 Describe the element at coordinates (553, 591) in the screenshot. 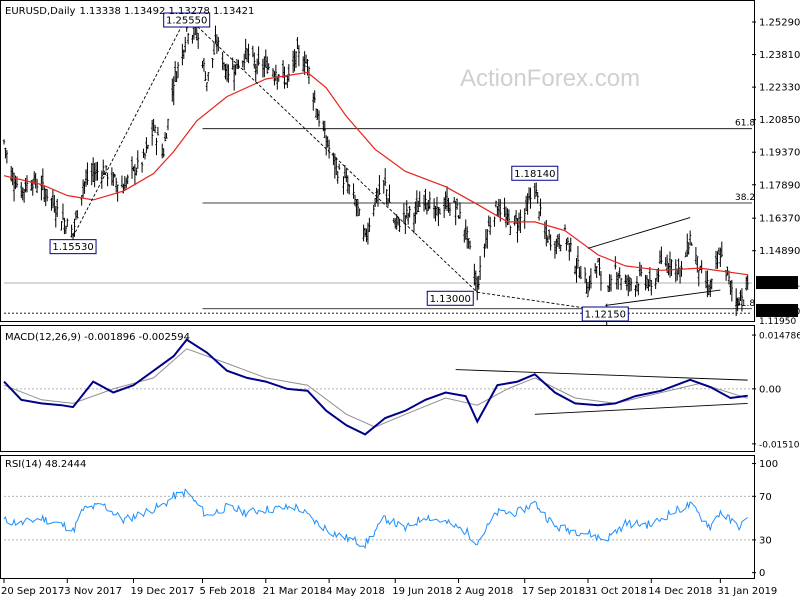

I see `x-axis-tick-label: 17 Sep 2018` at that location.